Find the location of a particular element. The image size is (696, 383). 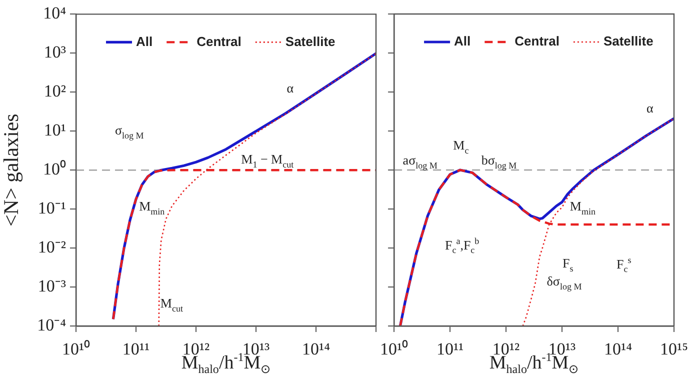

annotation: M$_{cut}$ is located at coordinates (171, 305).